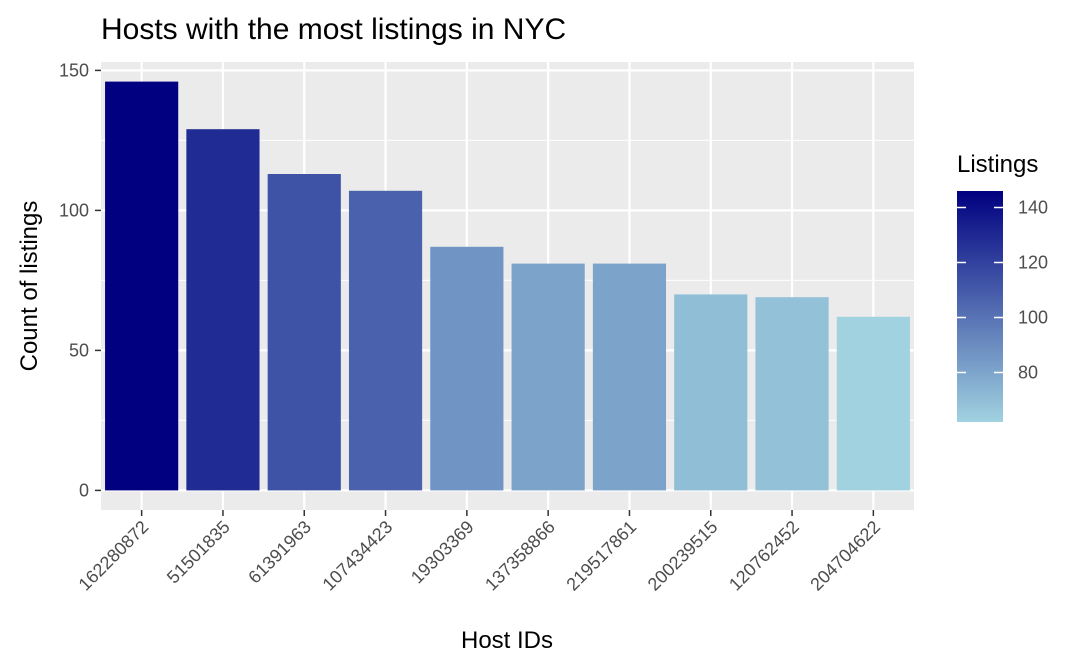 This screenshot has height=671, width=1086. What do you see at coordinates (279, 552) in the screenshot?
I see `x-tick-label: 61391963` at bounding box center [279, 552].